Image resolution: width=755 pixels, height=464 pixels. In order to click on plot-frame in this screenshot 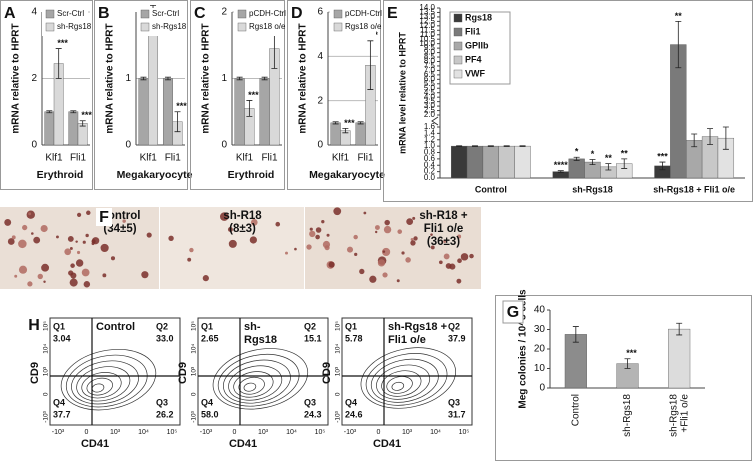, I will do `click(115, 371)`.